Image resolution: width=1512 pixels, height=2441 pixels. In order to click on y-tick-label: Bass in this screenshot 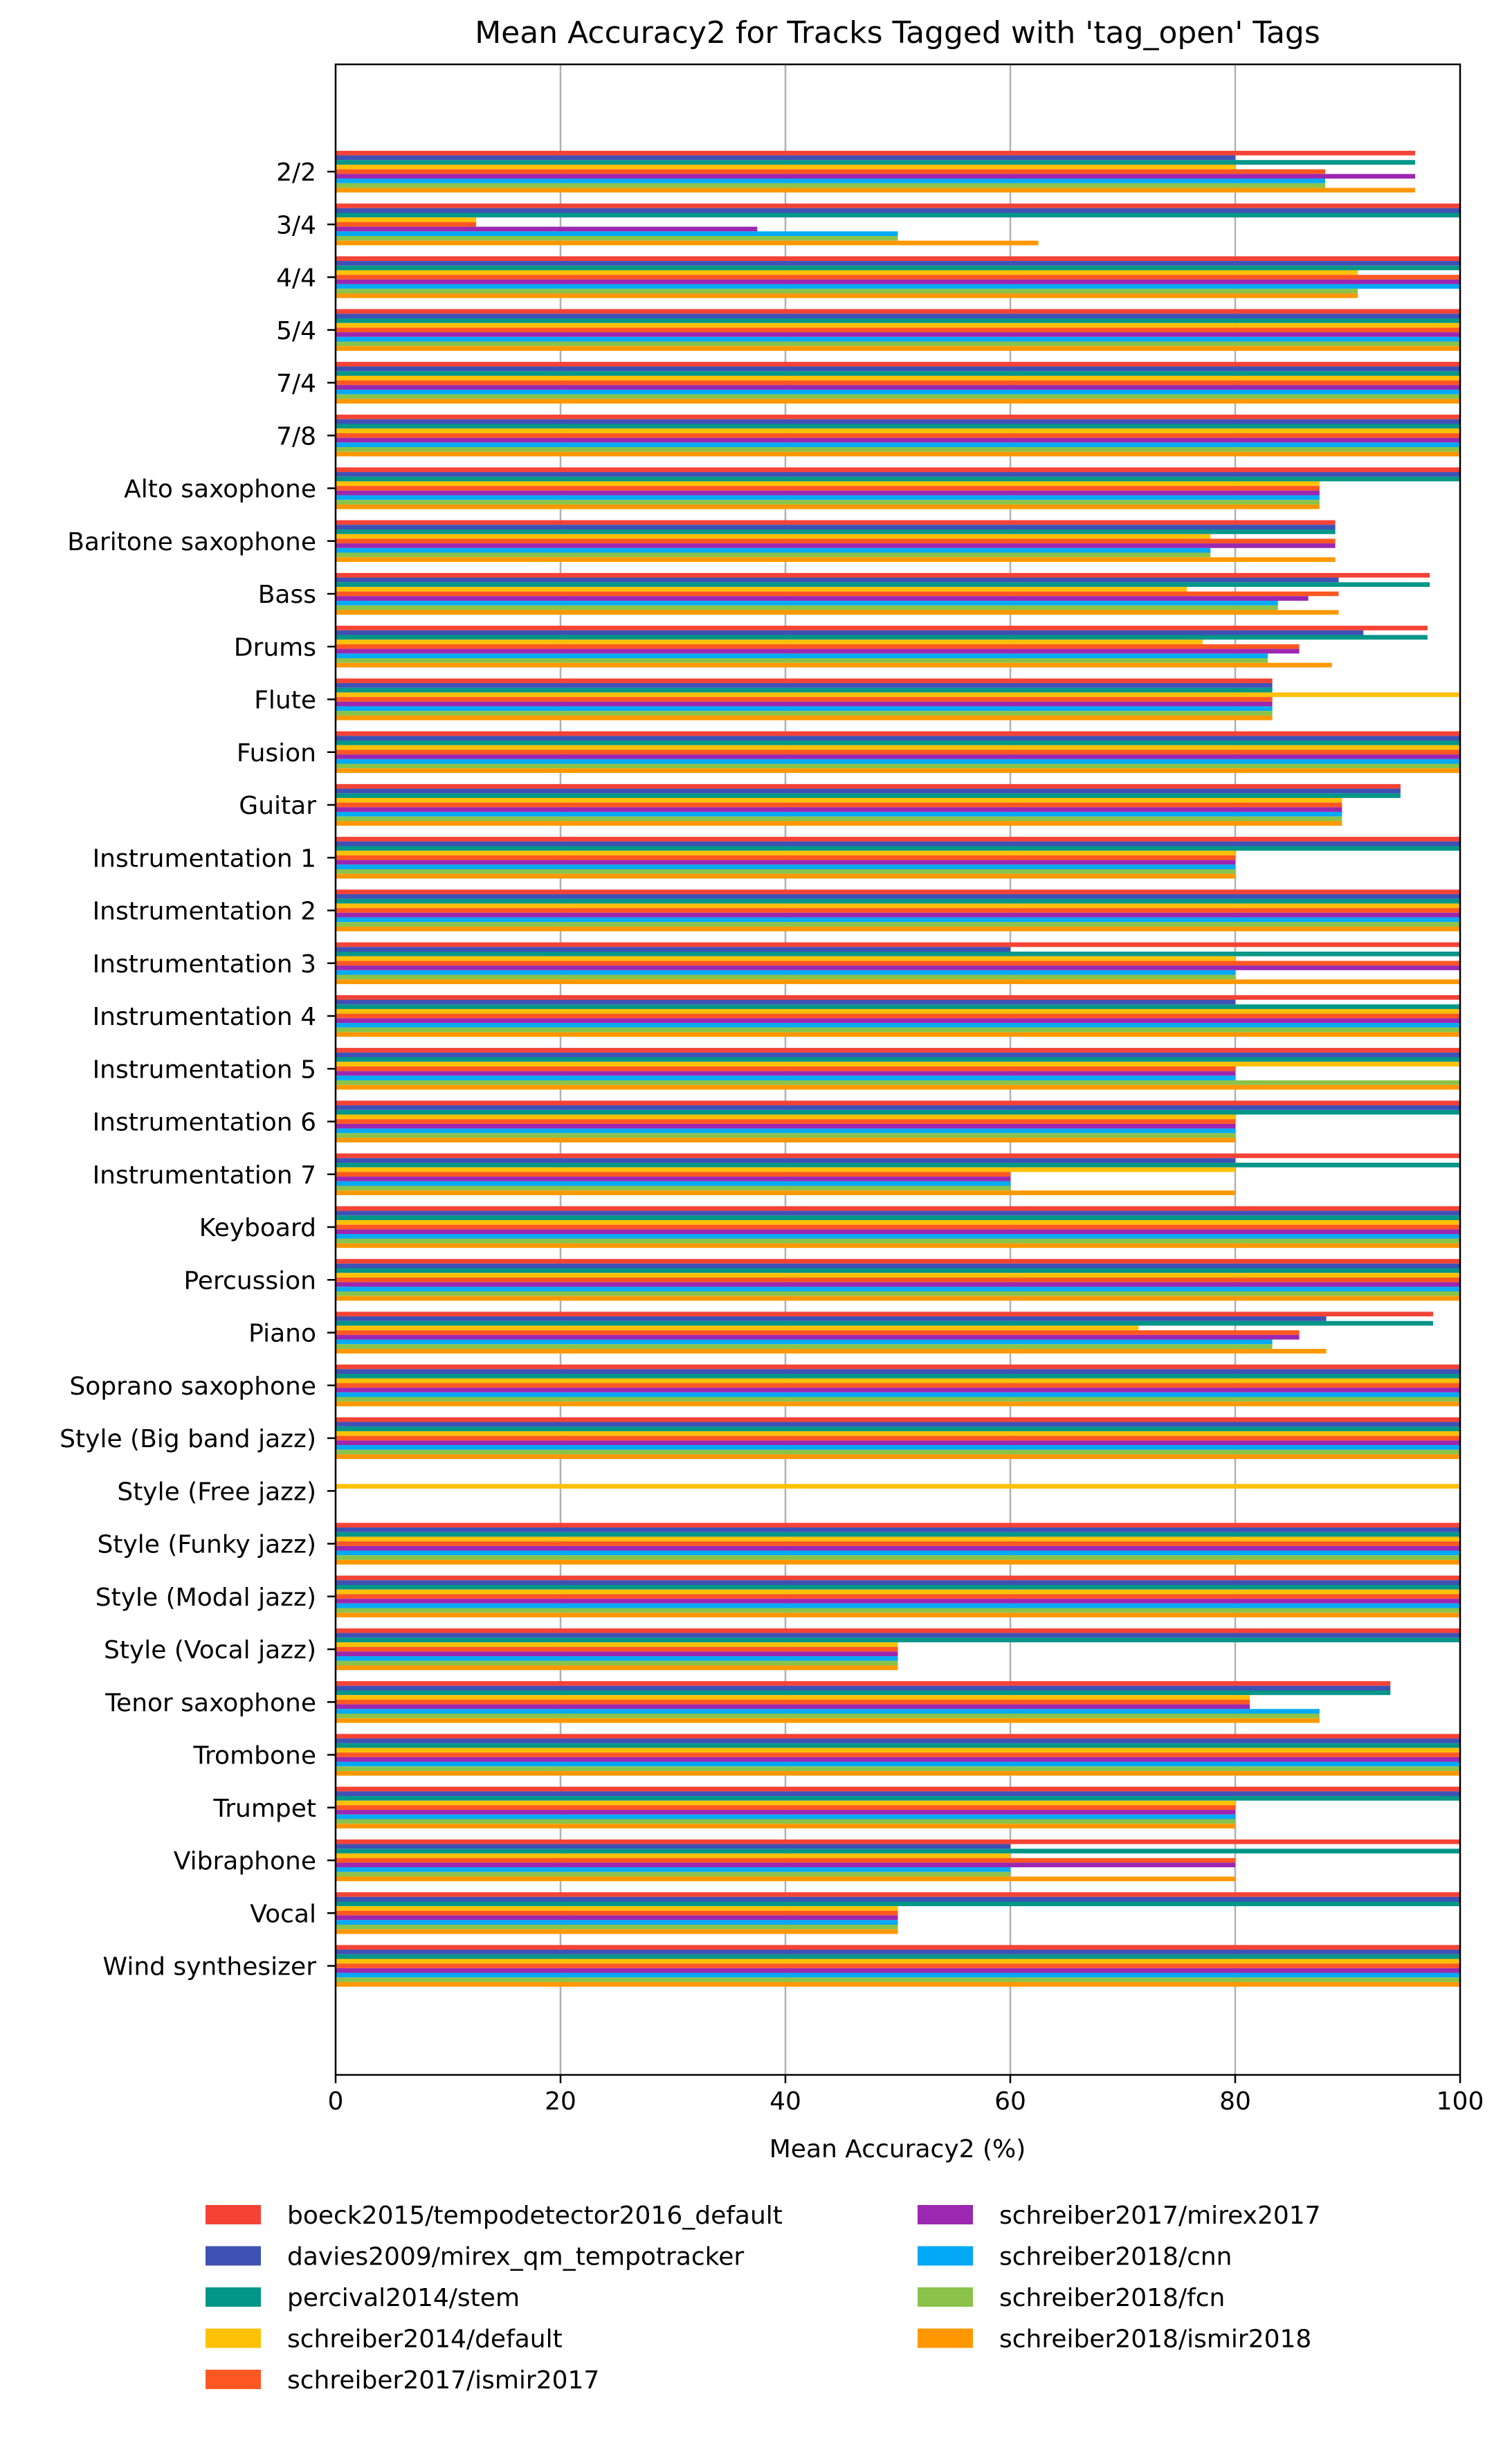, I will do `click(287, 595)`.